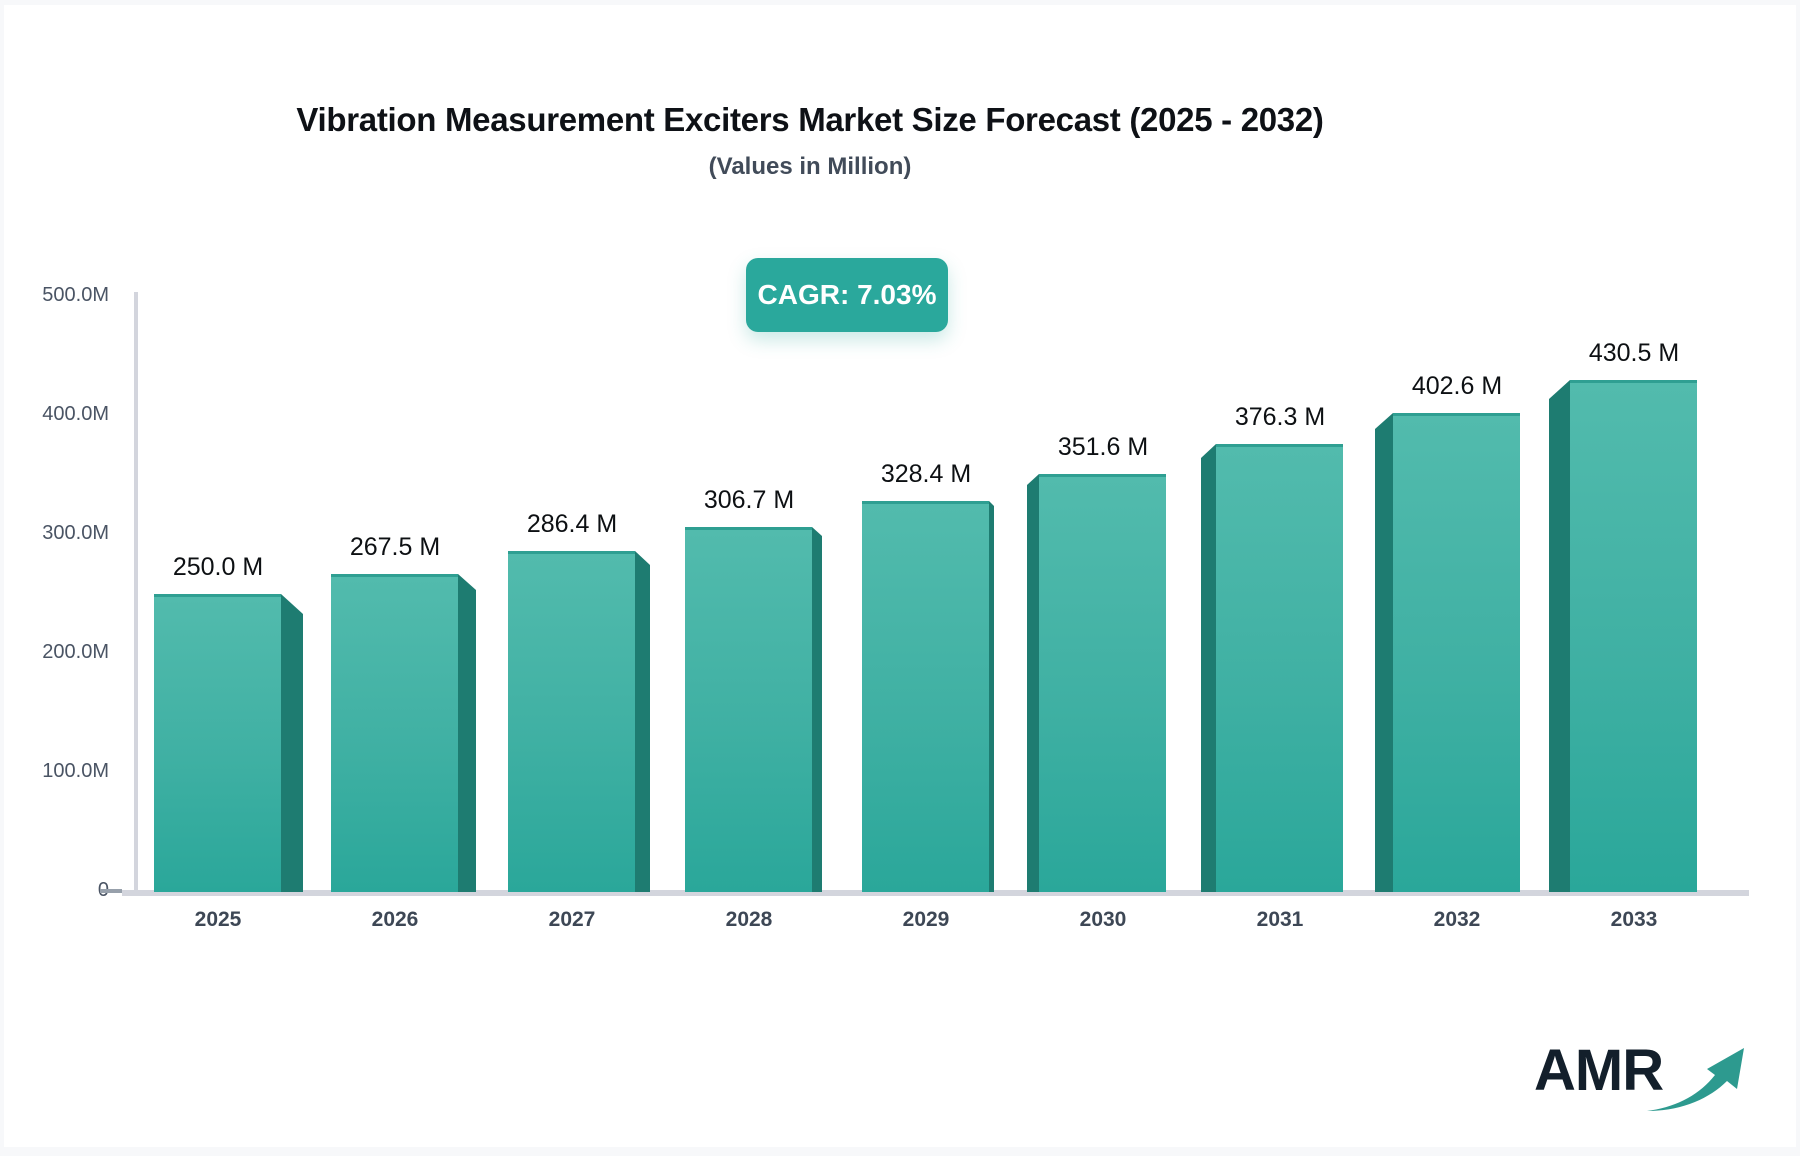 Image resolution: width=1800 pixels, height=1156 pixels. Describe the element at coordinates (749, 500) in the screenshot. I see `bar-value-label: 306.7 M` at that location.